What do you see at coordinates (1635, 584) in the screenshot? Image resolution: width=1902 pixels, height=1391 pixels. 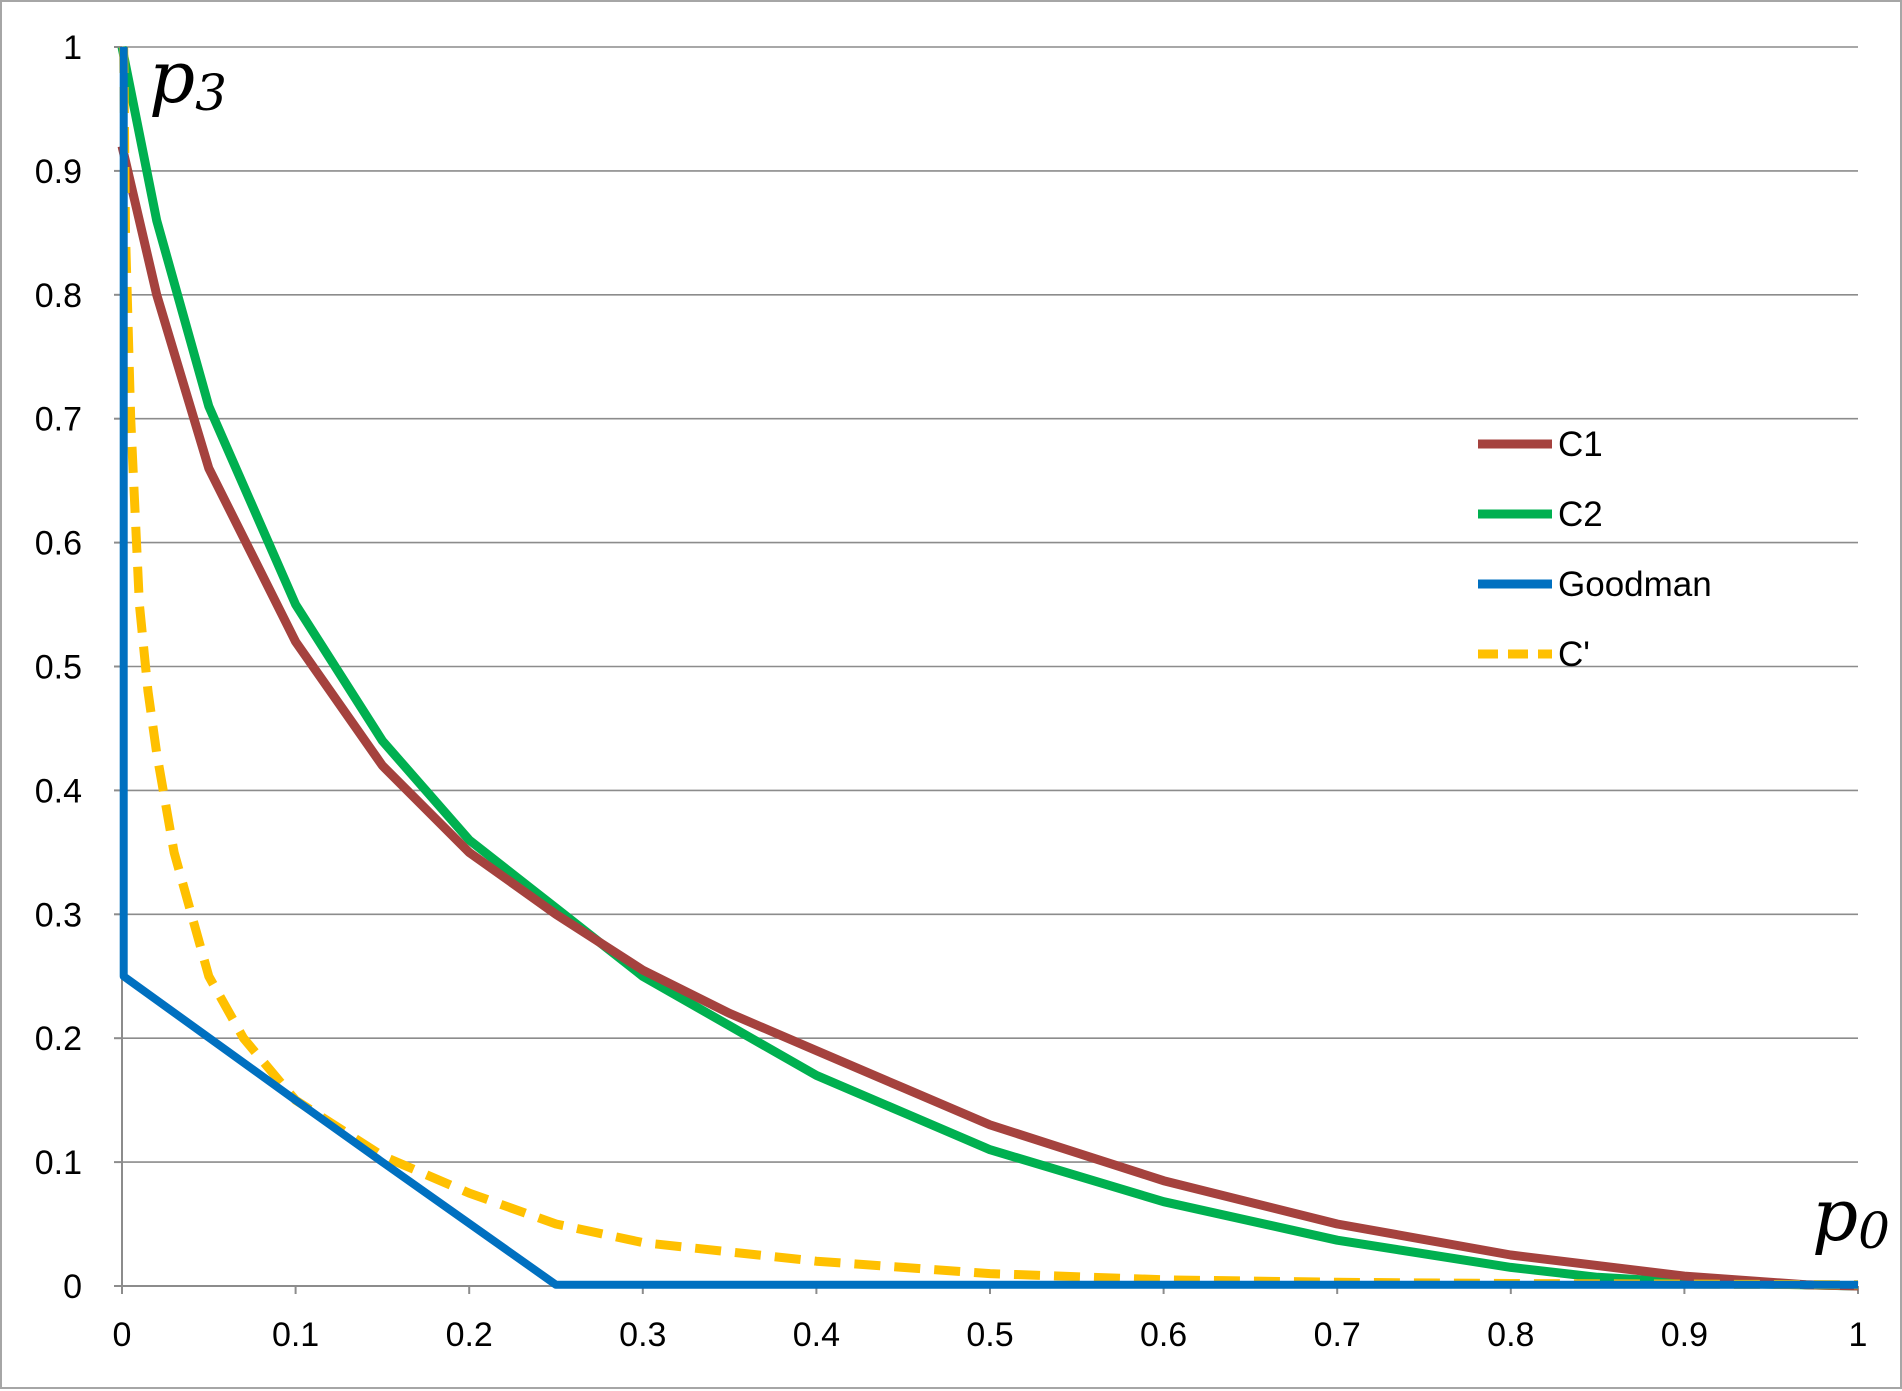 I see `legend-label-goodman: Goodman` at bounding box center [1635, 584].